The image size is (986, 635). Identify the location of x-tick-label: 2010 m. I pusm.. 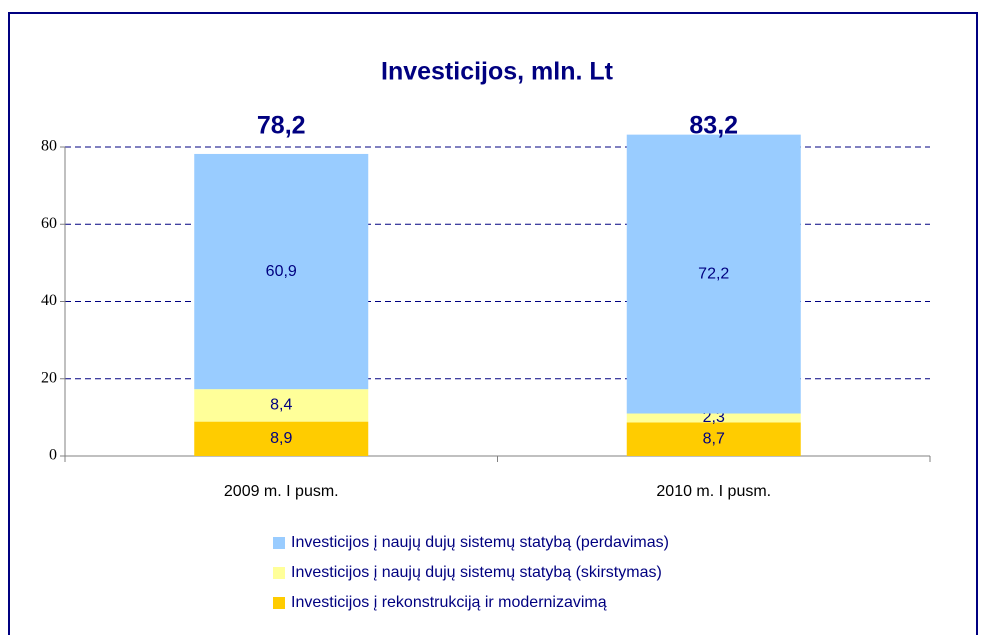
(713, 491).